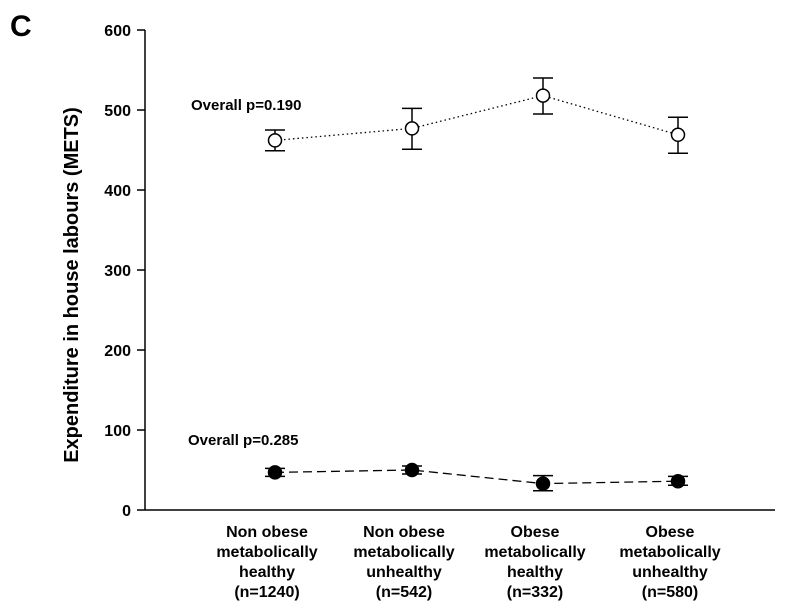 This screenshot has height=613, width=805. What do you see at coordinates (117, 111) in the screenshot?
I see `y-tick-label: 500` at bounding box center [117, 111].